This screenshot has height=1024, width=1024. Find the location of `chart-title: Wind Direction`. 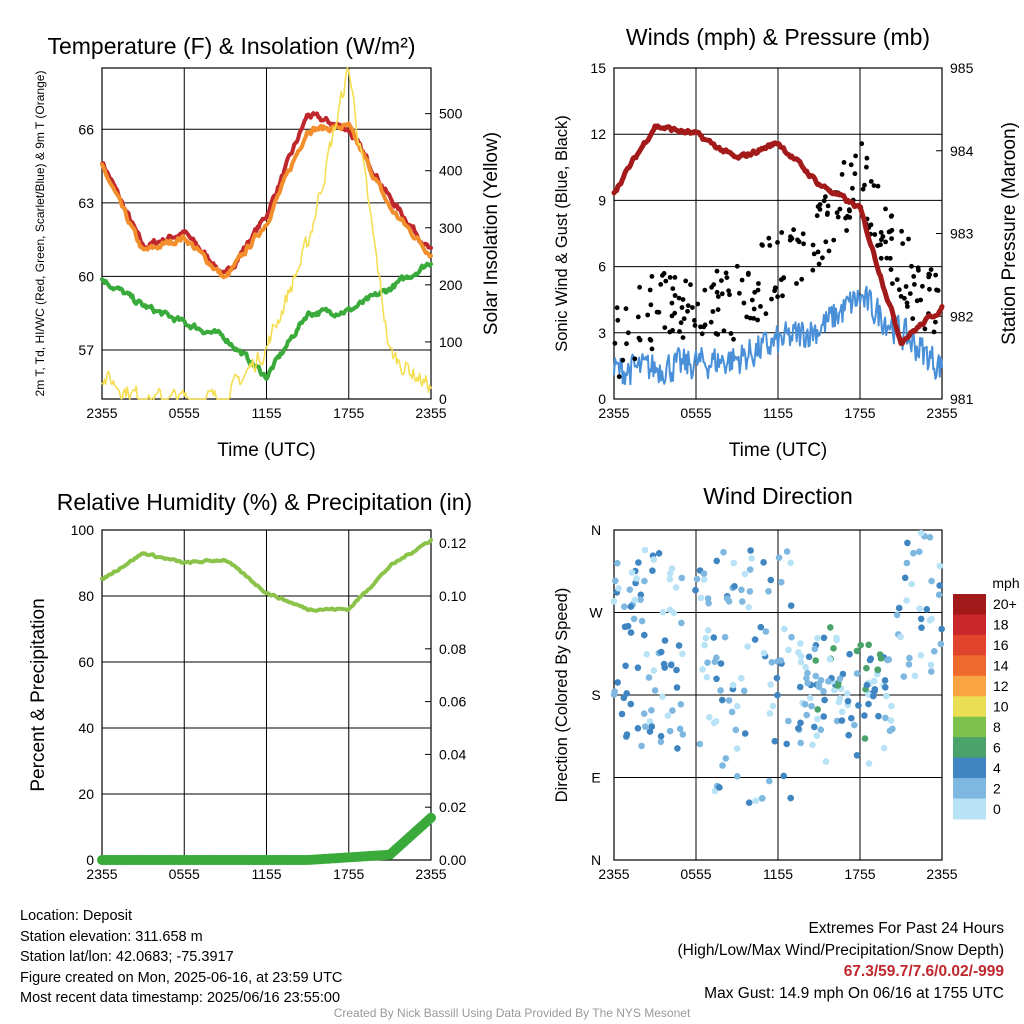

chart-title: Wind Direction is located at coordinates (778, 496).